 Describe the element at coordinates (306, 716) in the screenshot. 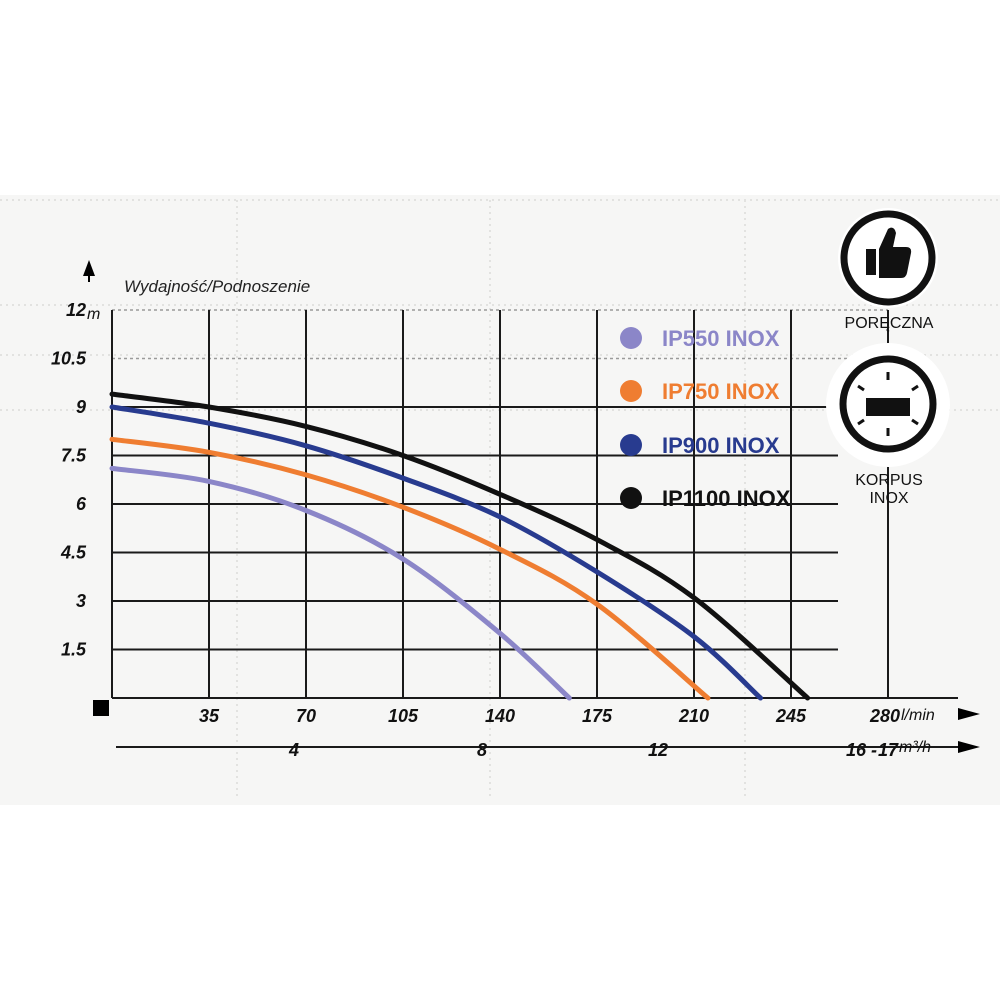

I see `x-tick-label: 70` at that location.